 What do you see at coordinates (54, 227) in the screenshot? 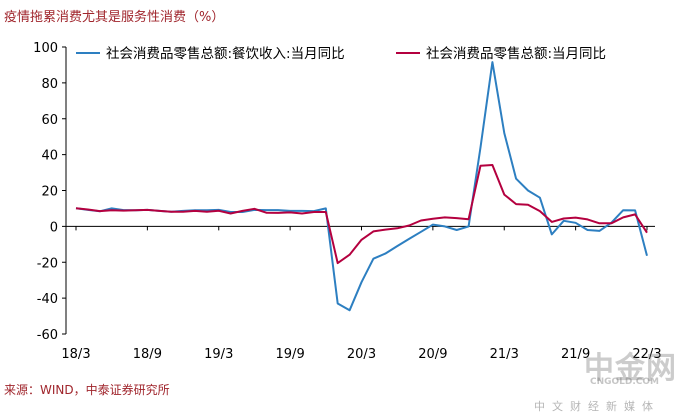
I see `y-tick-label: 0` at bounding box center [54, 227].